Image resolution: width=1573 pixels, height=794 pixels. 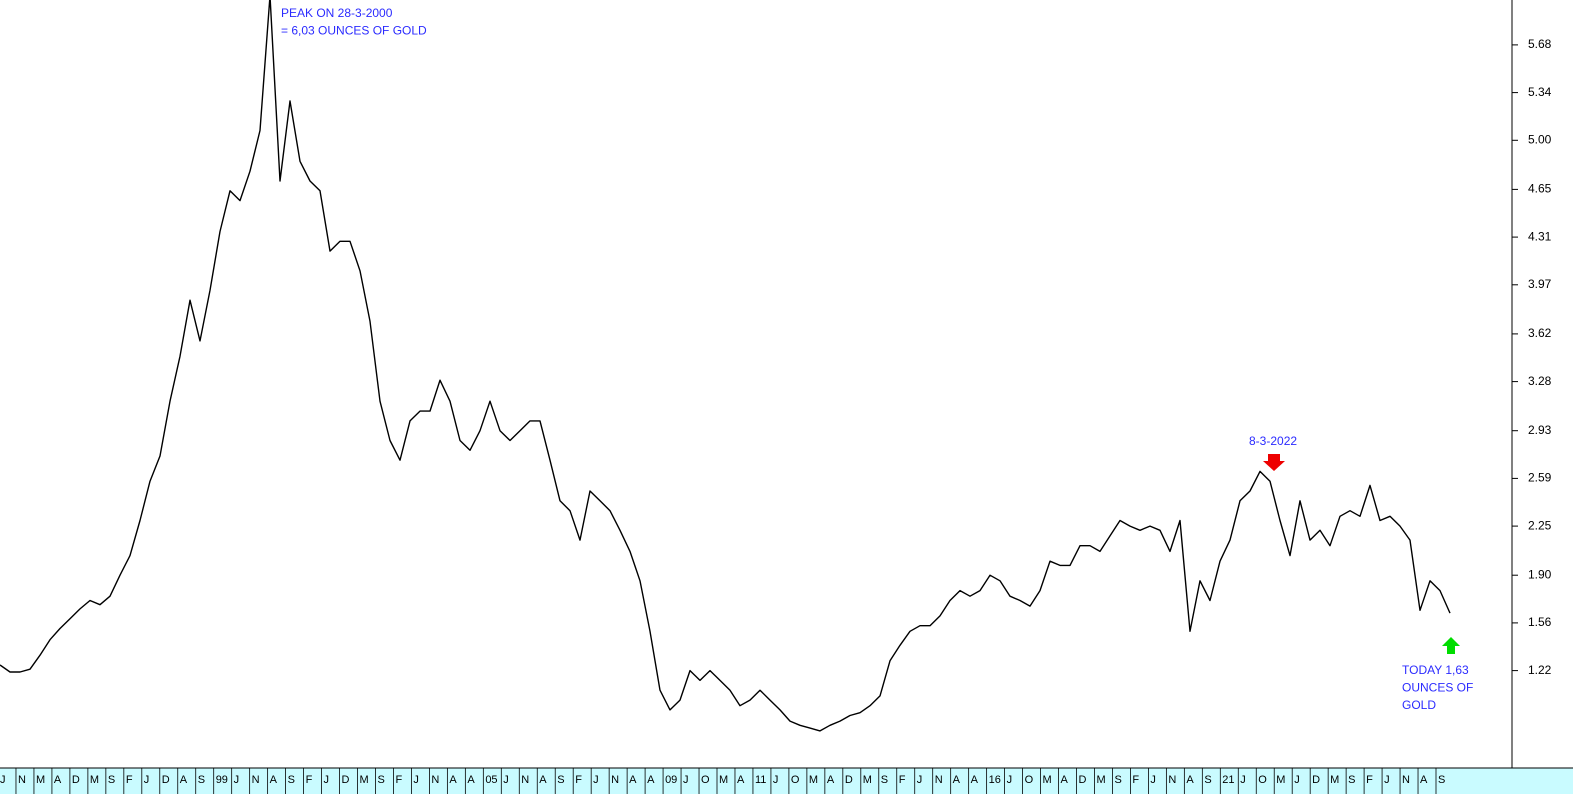 I want to click on y-tick-label: 4.31, so click(x=1540, y=236).